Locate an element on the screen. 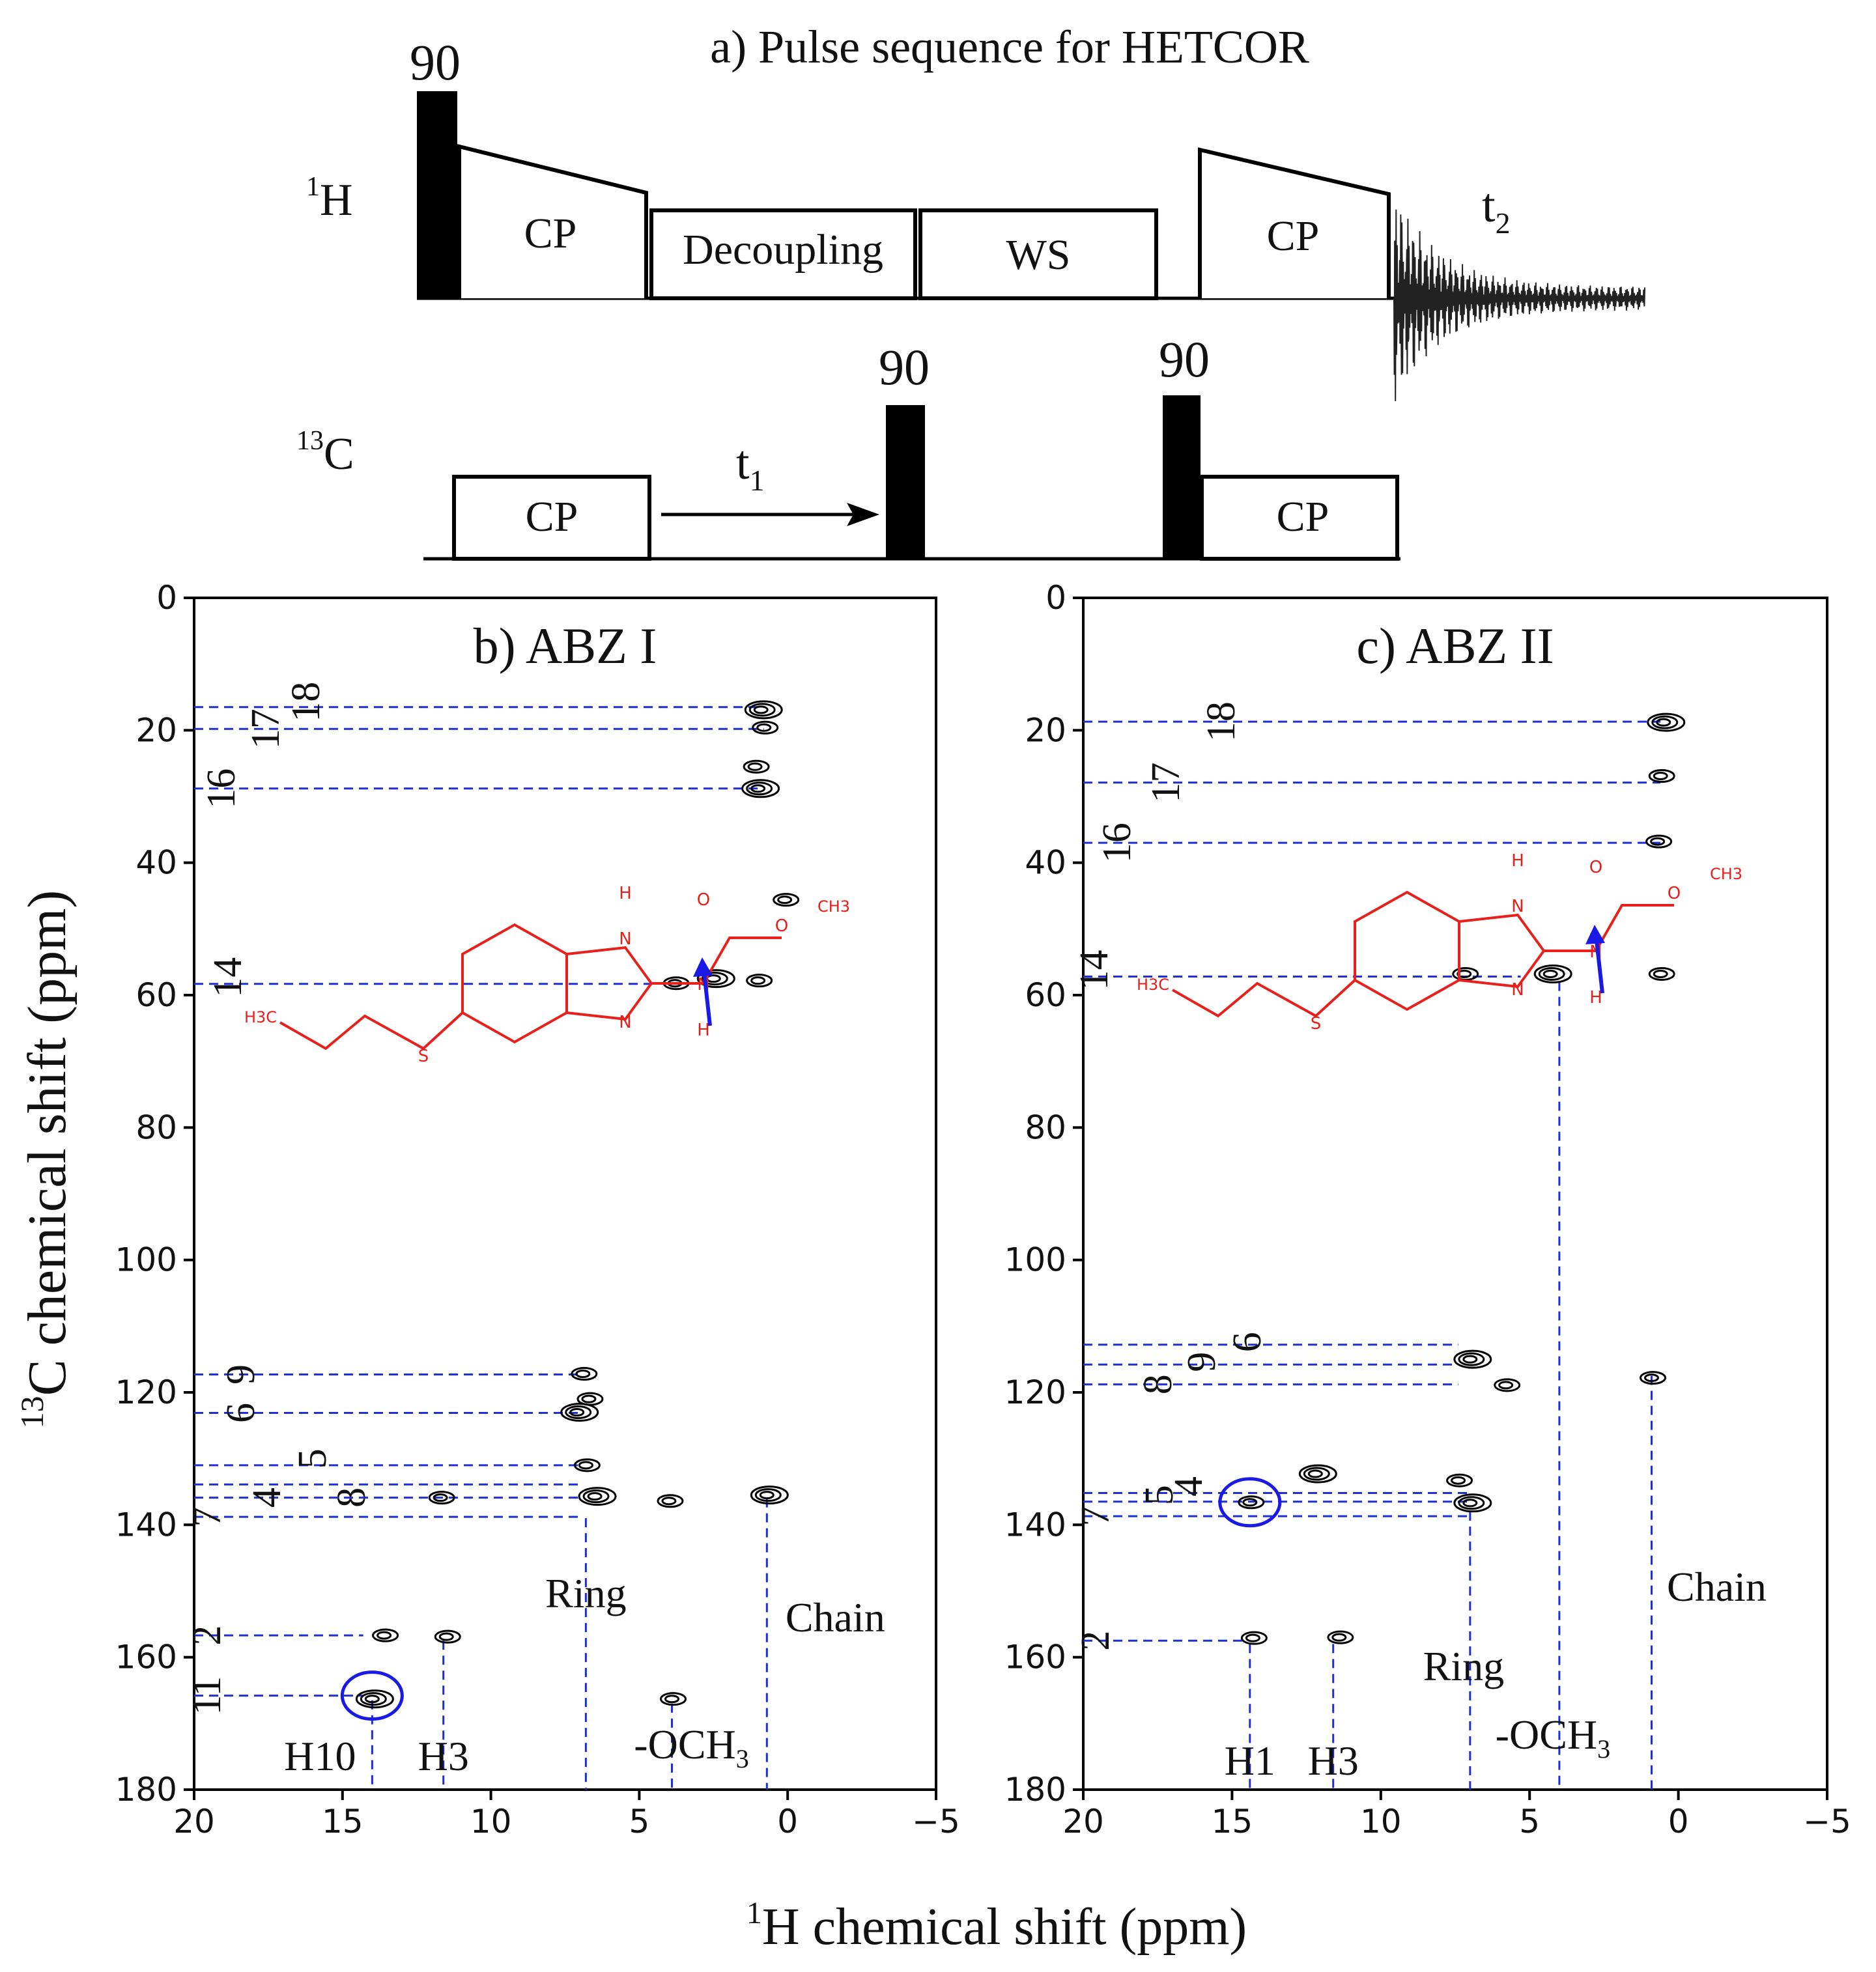  t2-sub: 2 is located at coordinates (1503, 223).